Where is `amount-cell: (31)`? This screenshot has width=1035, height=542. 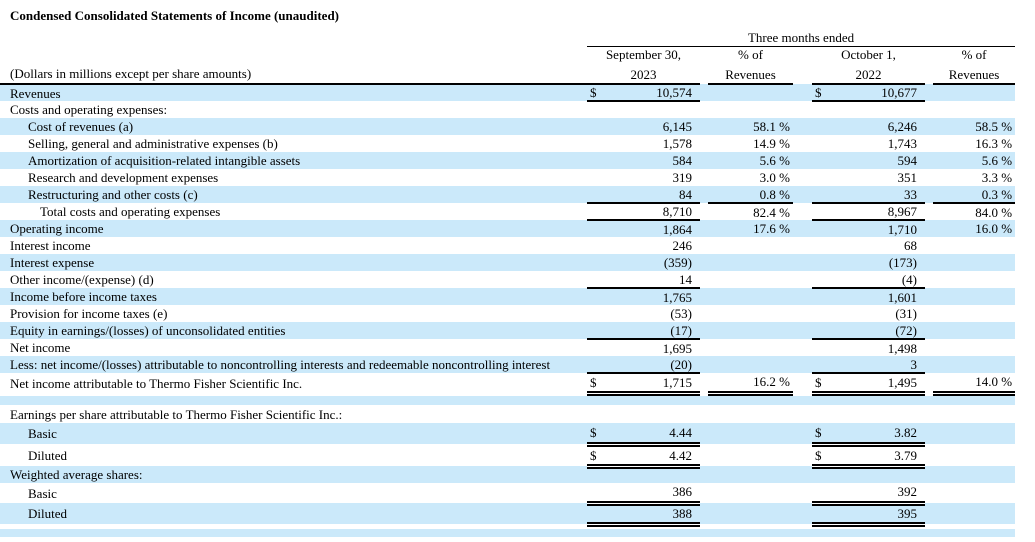 amount-cell: (31) is located at coordinates (868, 313).